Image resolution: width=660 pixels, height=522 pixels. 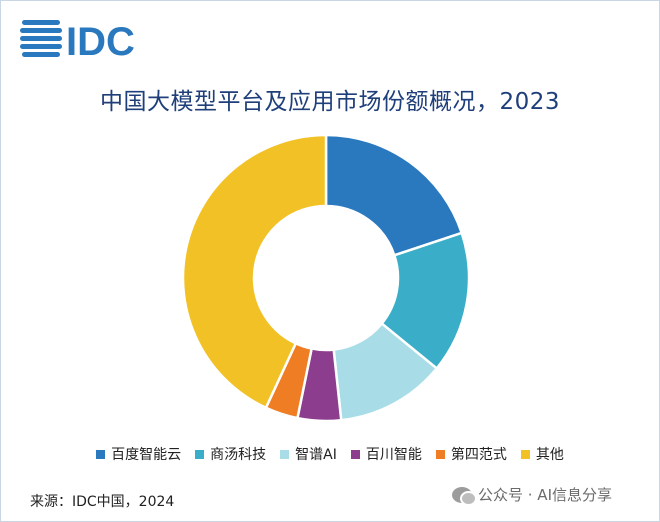 I want to click on legend-item: 百度智能云, so click(x=138, y=454).